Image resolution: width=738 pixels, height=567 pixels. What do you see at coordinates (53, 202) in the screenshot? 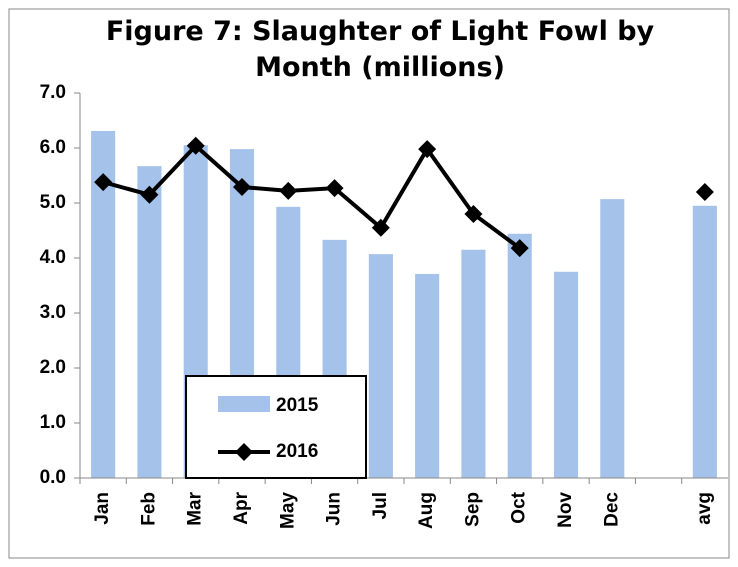
I see `y-tick-label: 5.0` at bounding box center [53, 202].